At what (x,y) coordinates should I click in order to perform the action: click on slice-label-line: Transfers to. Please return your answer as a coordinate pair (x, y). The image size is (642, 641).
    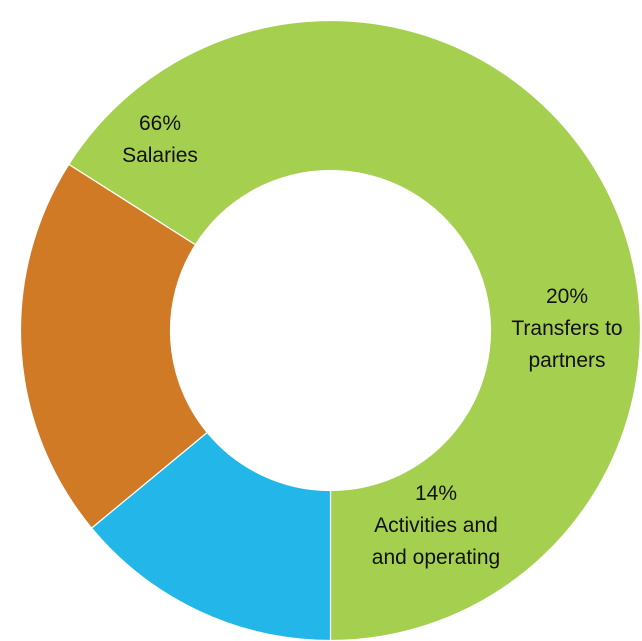
    Looking at the image, I should click on (566, 328).